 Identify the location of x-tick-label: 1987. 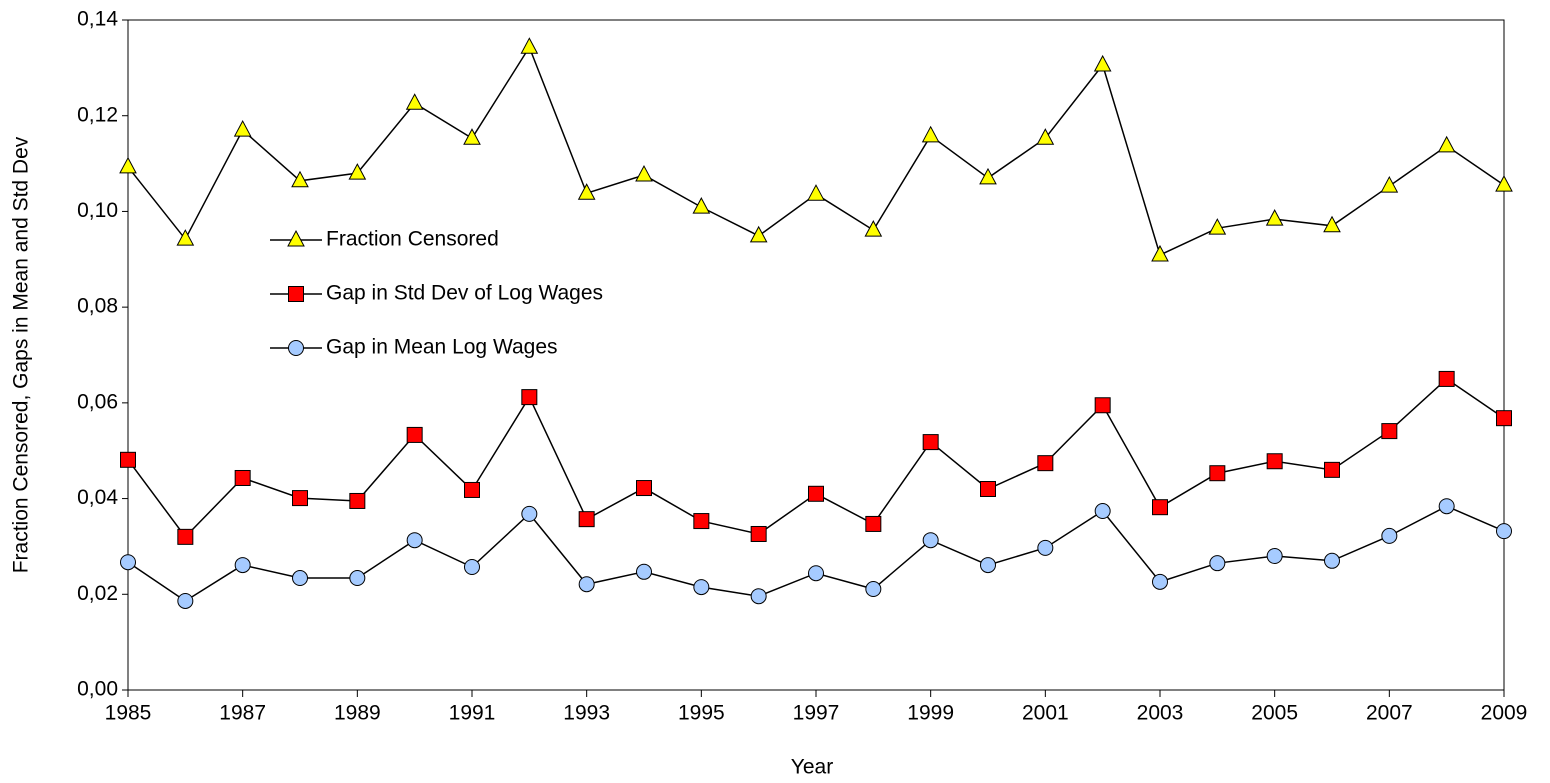
(242, 713).